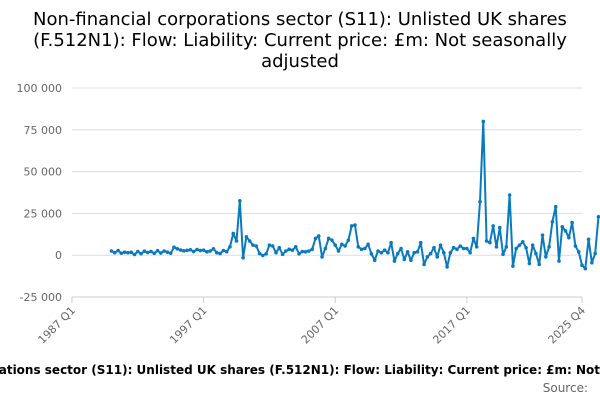  Describe the element at coordinates (565, 388) in the screenshot. I see `source-label: Source:` at that location.